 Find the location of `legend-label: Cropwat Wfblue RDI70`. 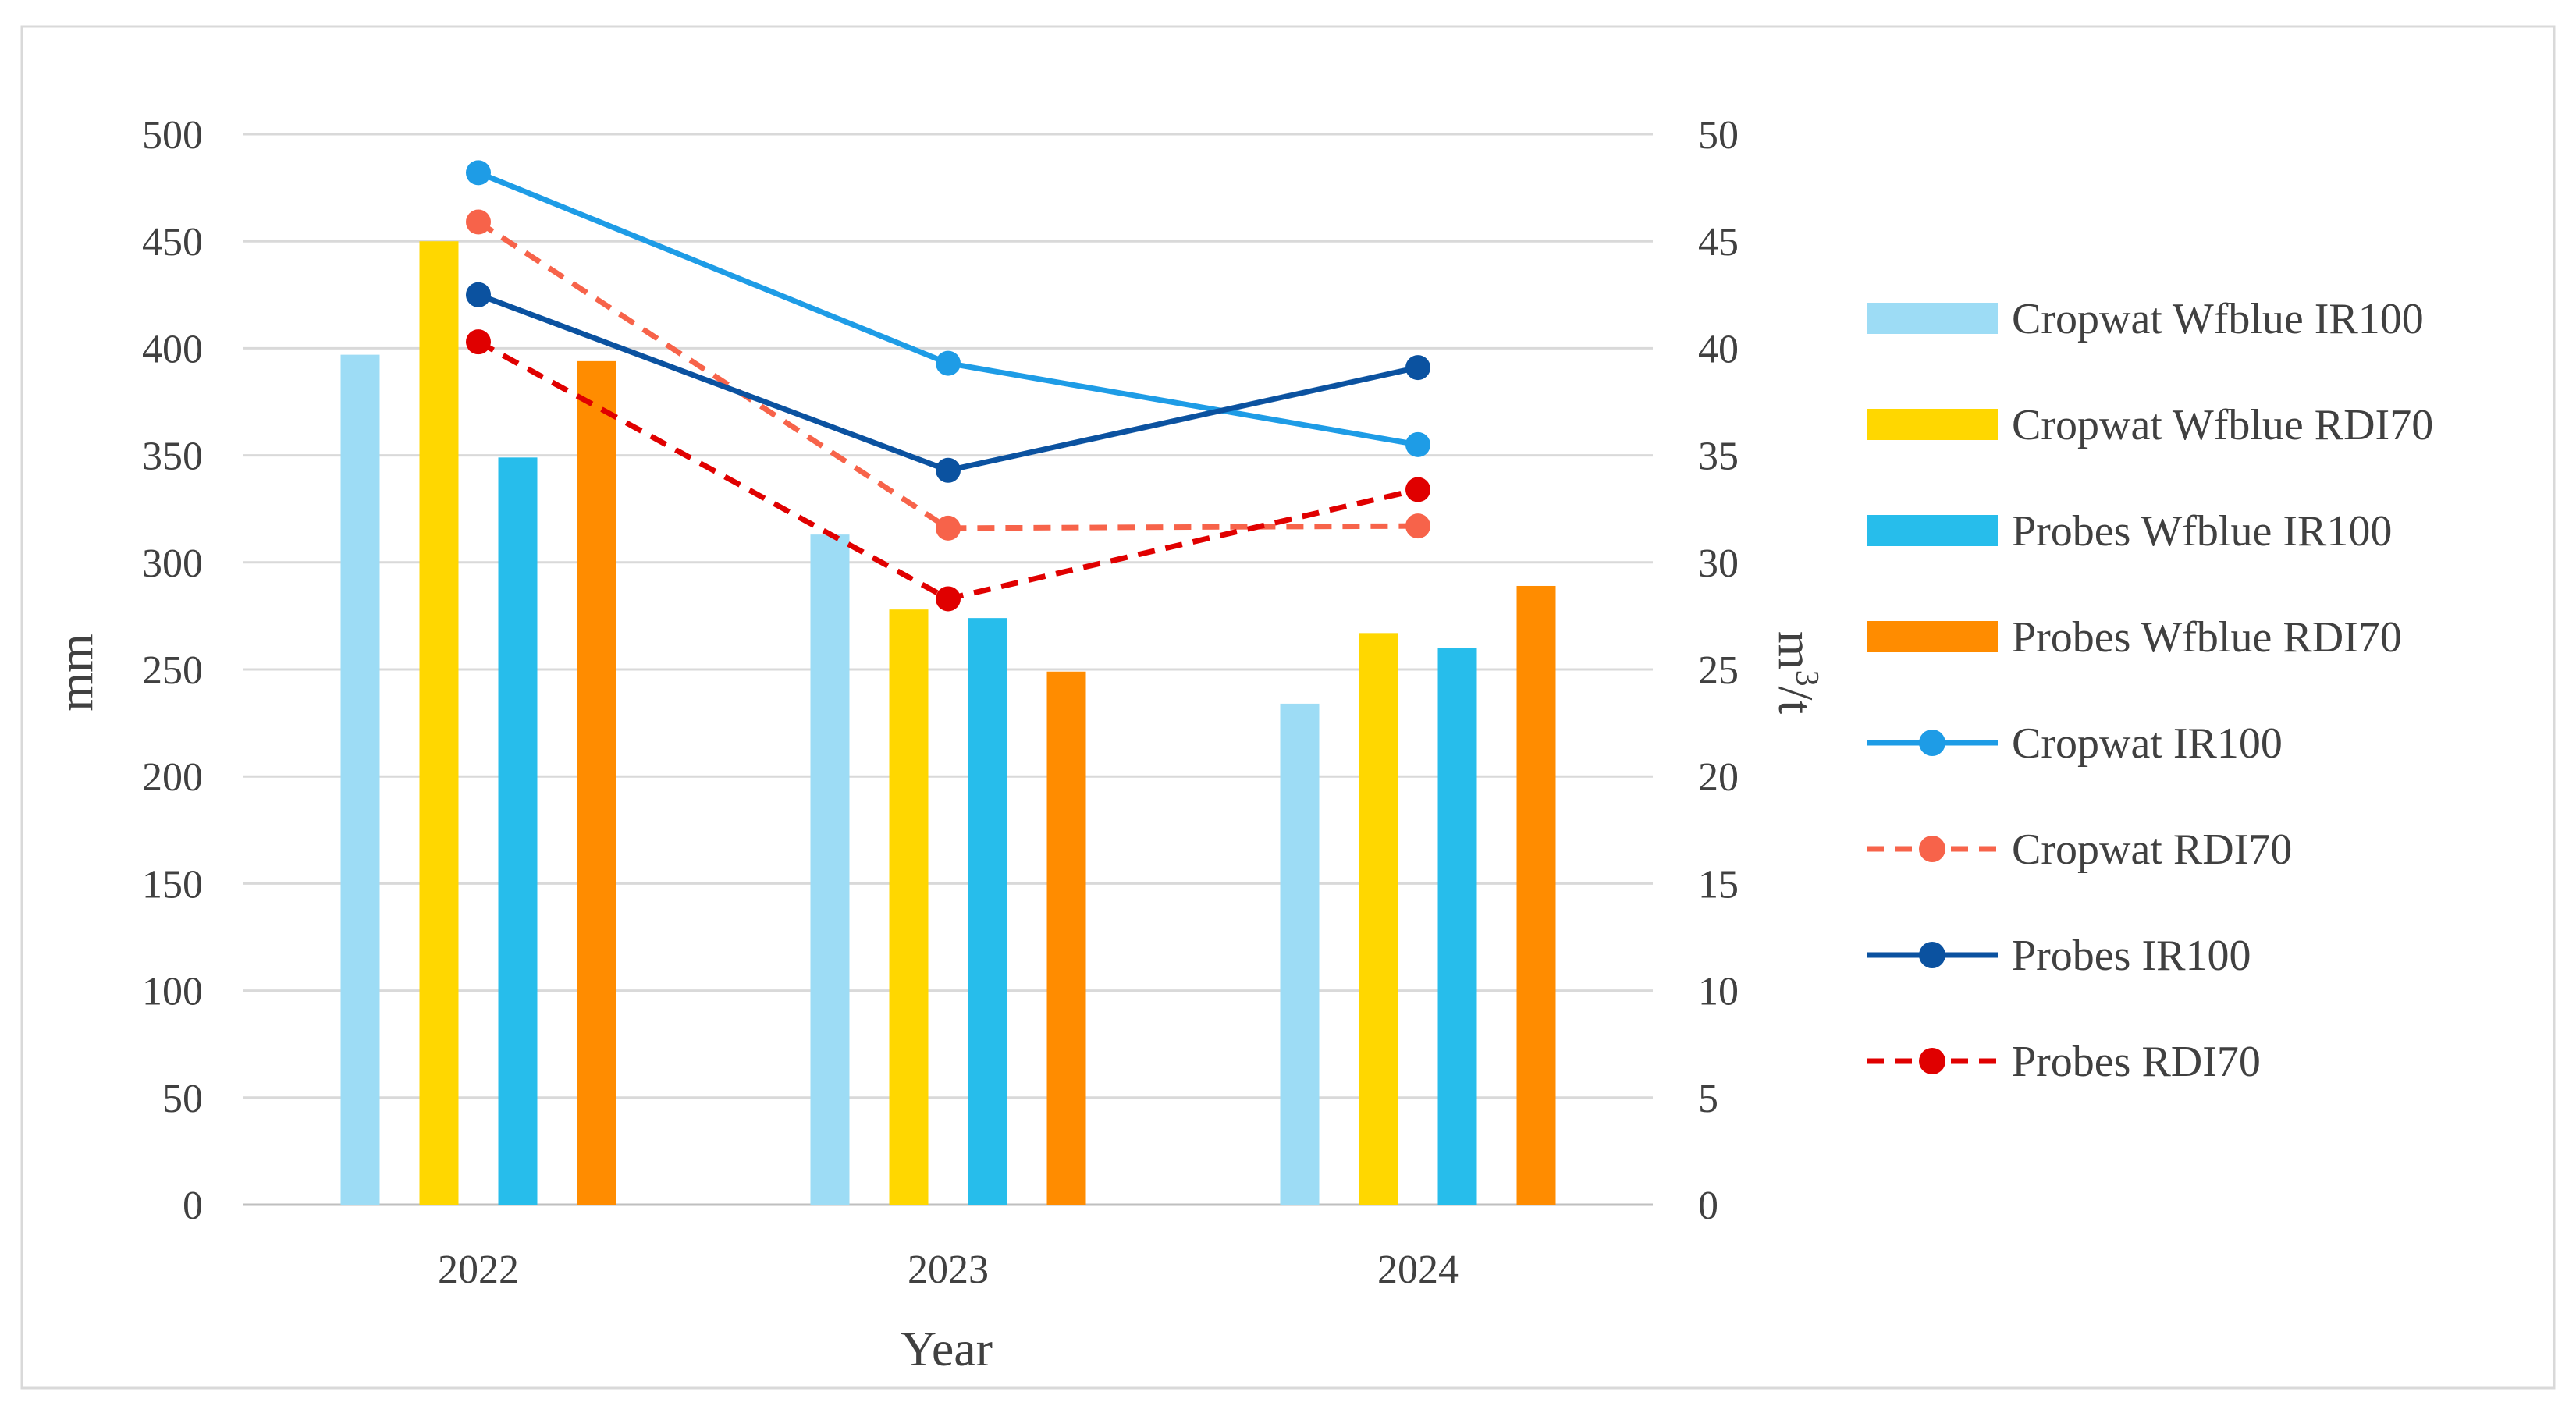

legend-label: Cropwat Wfblue RDI70 is located at coordinates (2223, 425).